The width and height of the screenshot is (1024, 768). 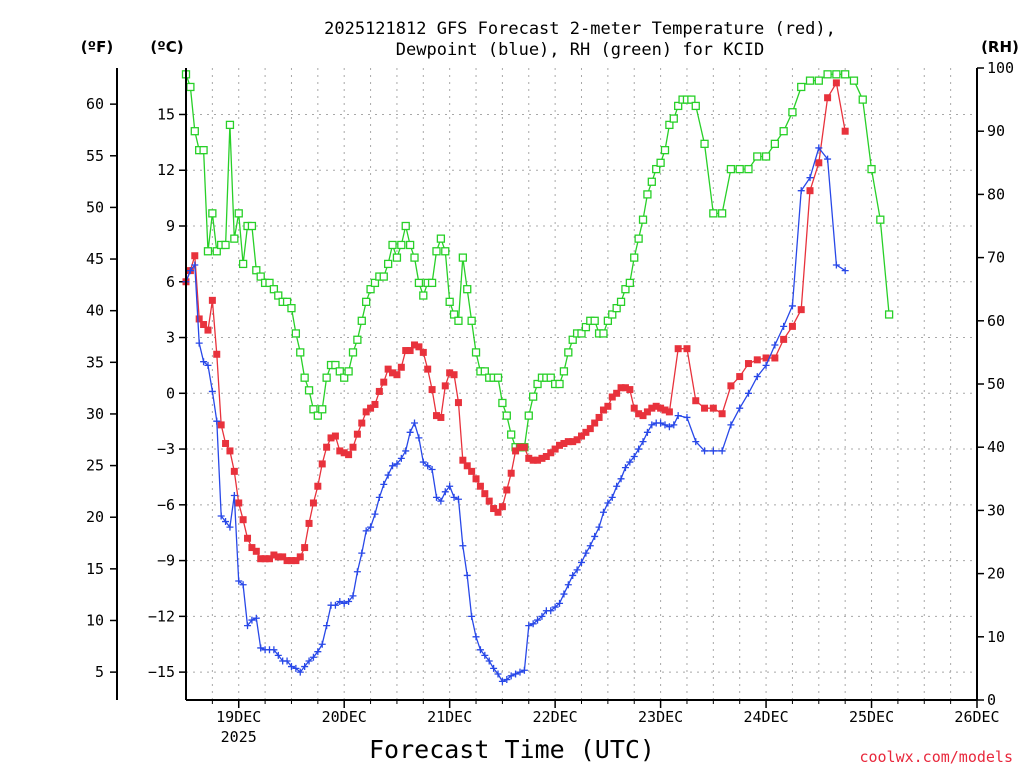 What do you see at coordinates (161, 672) in the screenshot?
I see `celsius-tick-label: −15` at bounding box center [161, 672].